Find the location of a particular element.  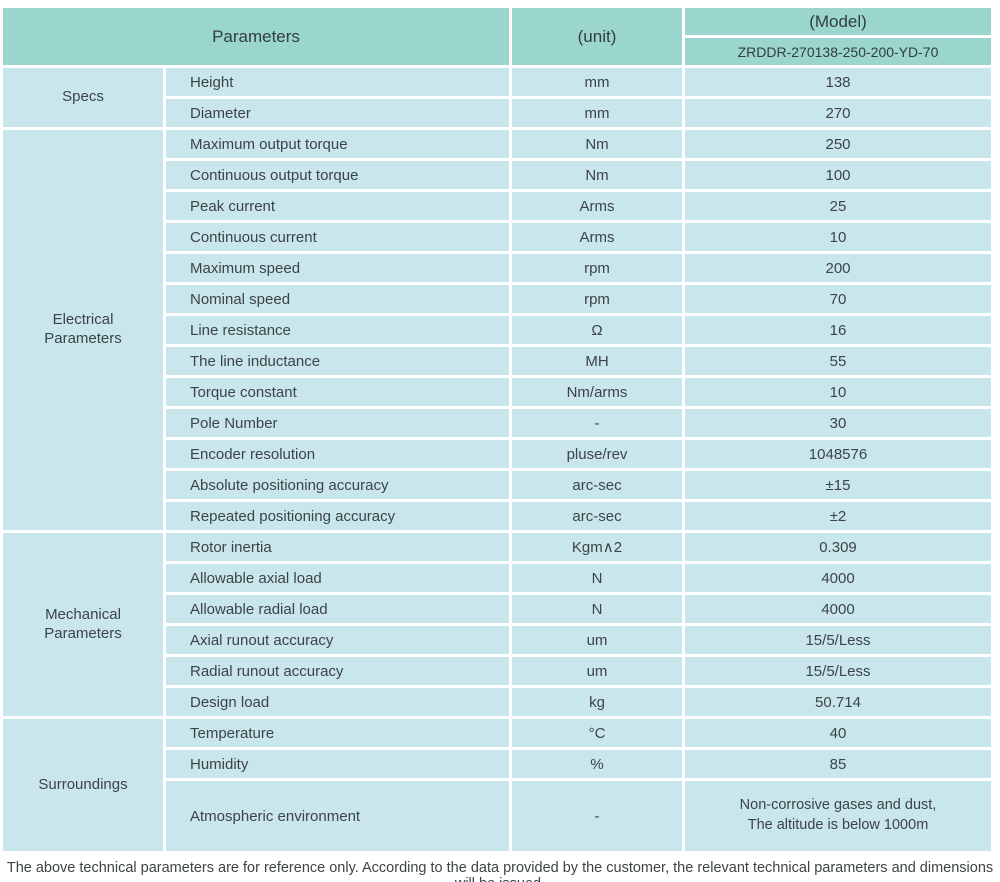

table-row: Torque constant Nm/arms 10 is located at coordinates (497, 392).